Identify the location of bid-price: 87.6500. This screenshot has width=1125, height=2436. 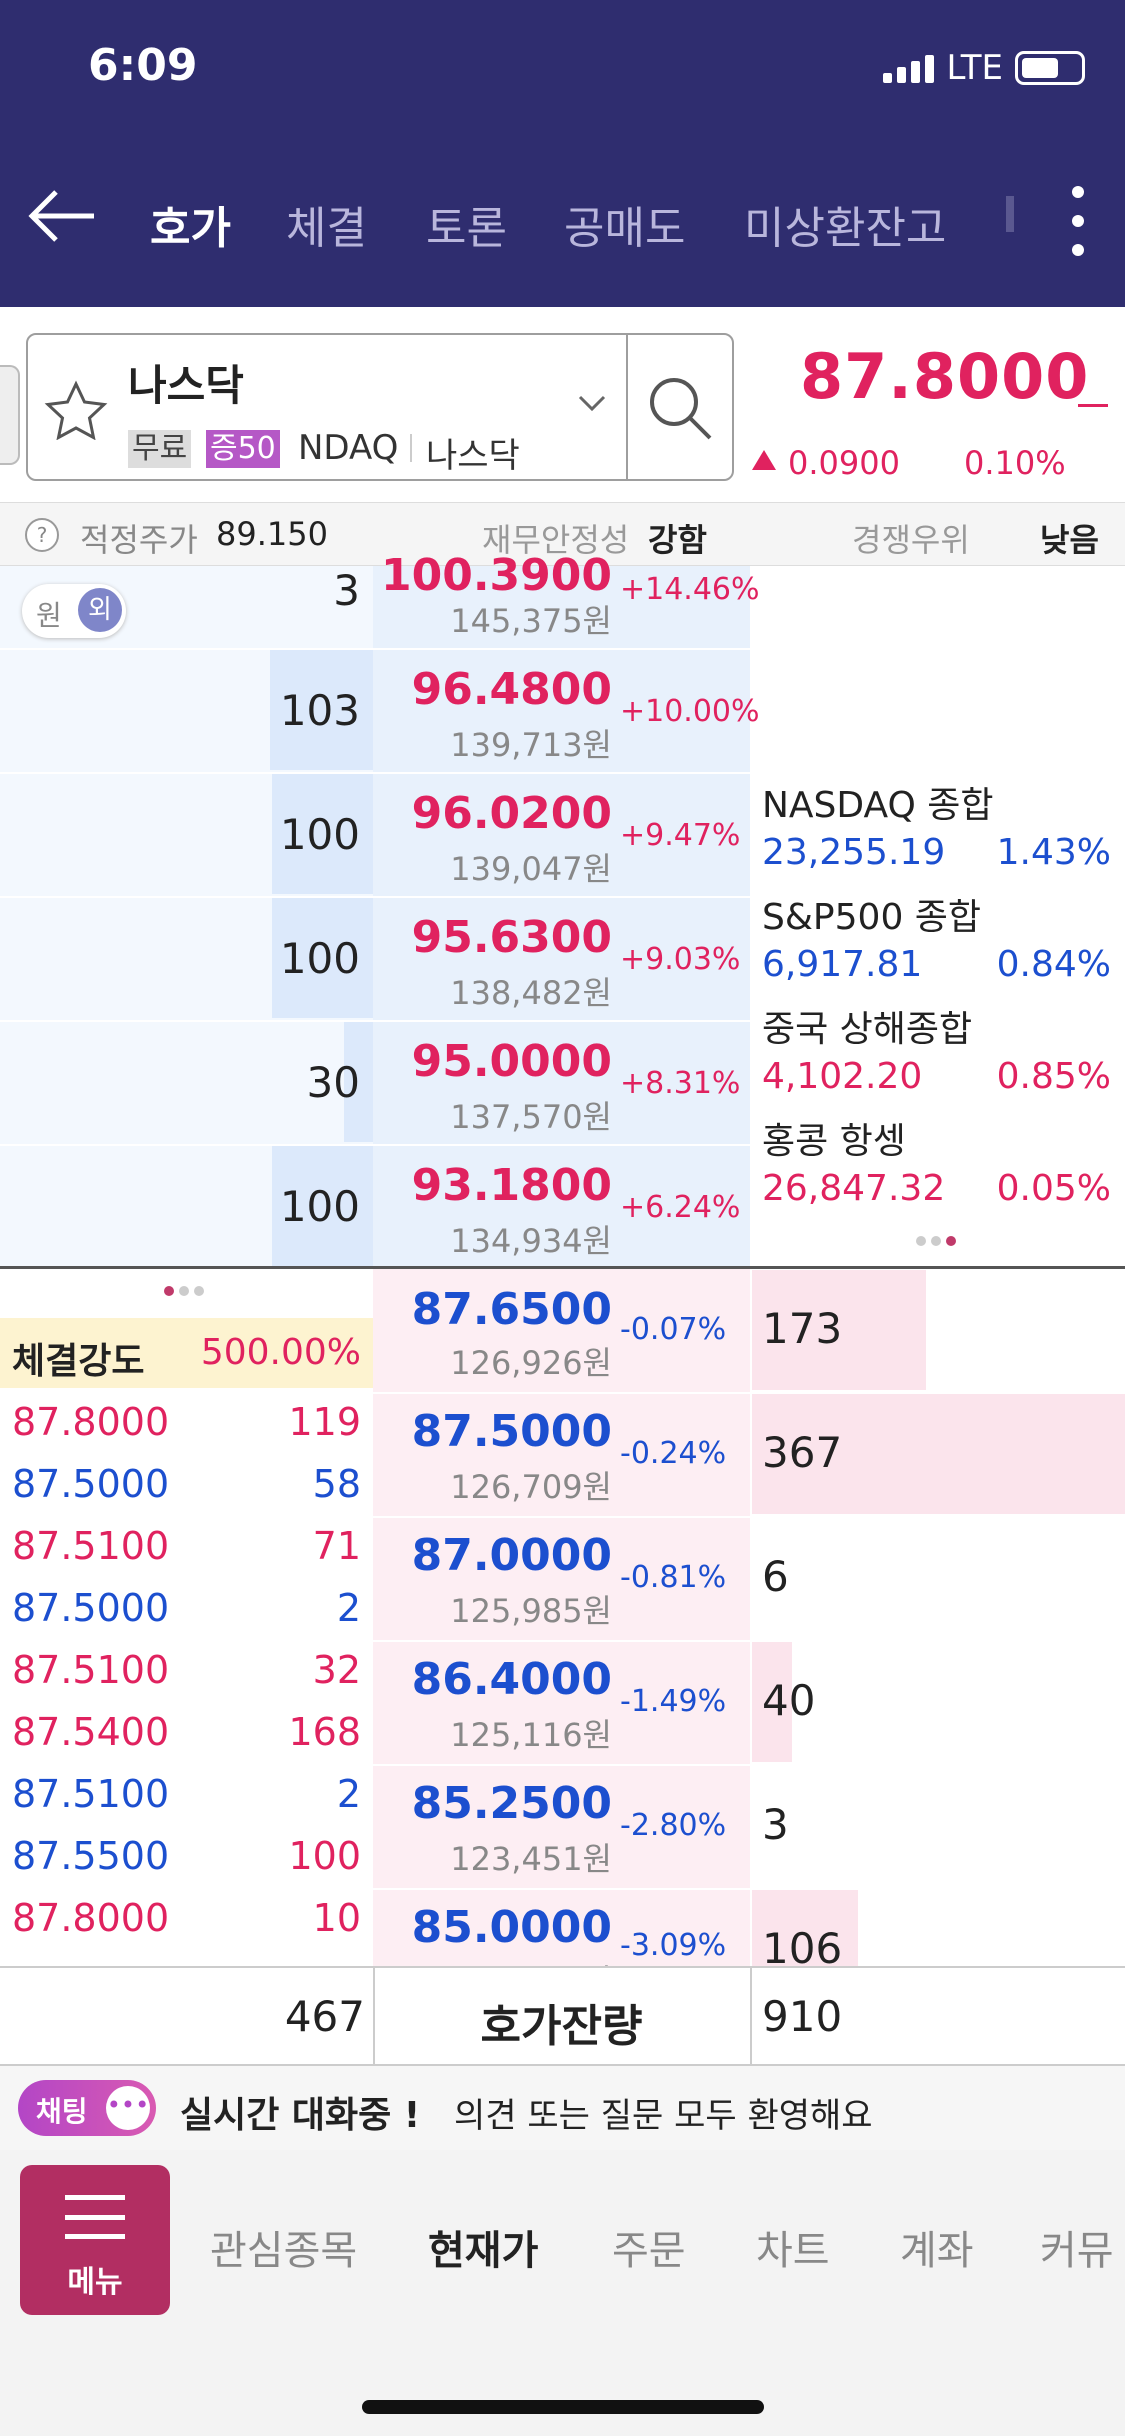
(511, 1309).